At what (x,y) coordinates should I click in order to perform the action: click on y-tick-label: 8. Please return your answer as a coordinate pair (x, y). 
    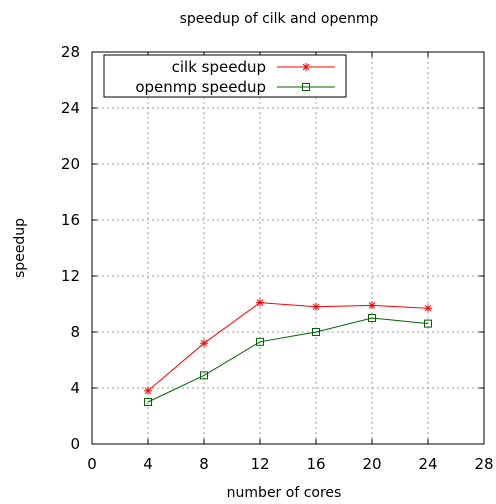
    Looking at the image, I should click on (75, 332).